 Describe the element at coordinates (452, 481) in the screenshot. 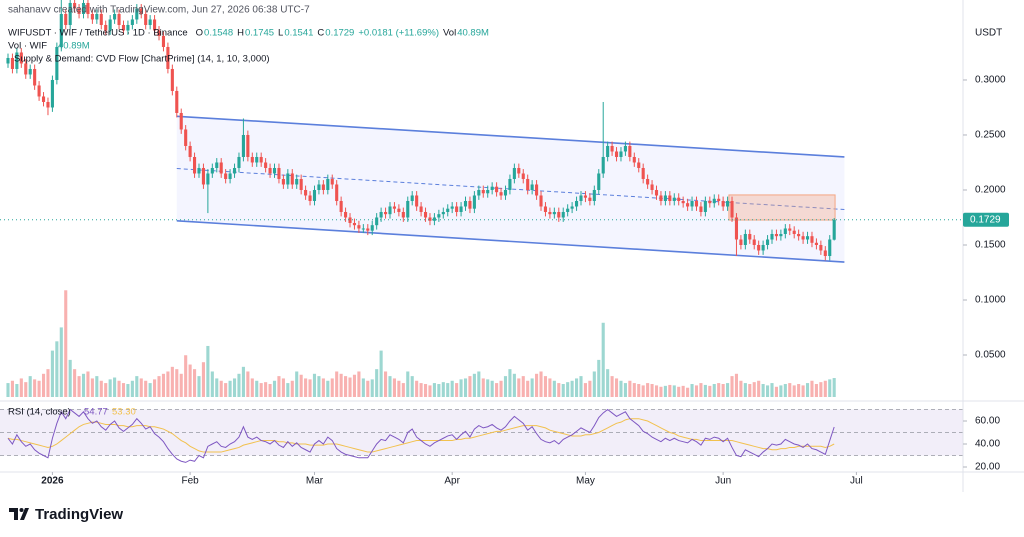

I see `x-tick-label: Apr` at that location.